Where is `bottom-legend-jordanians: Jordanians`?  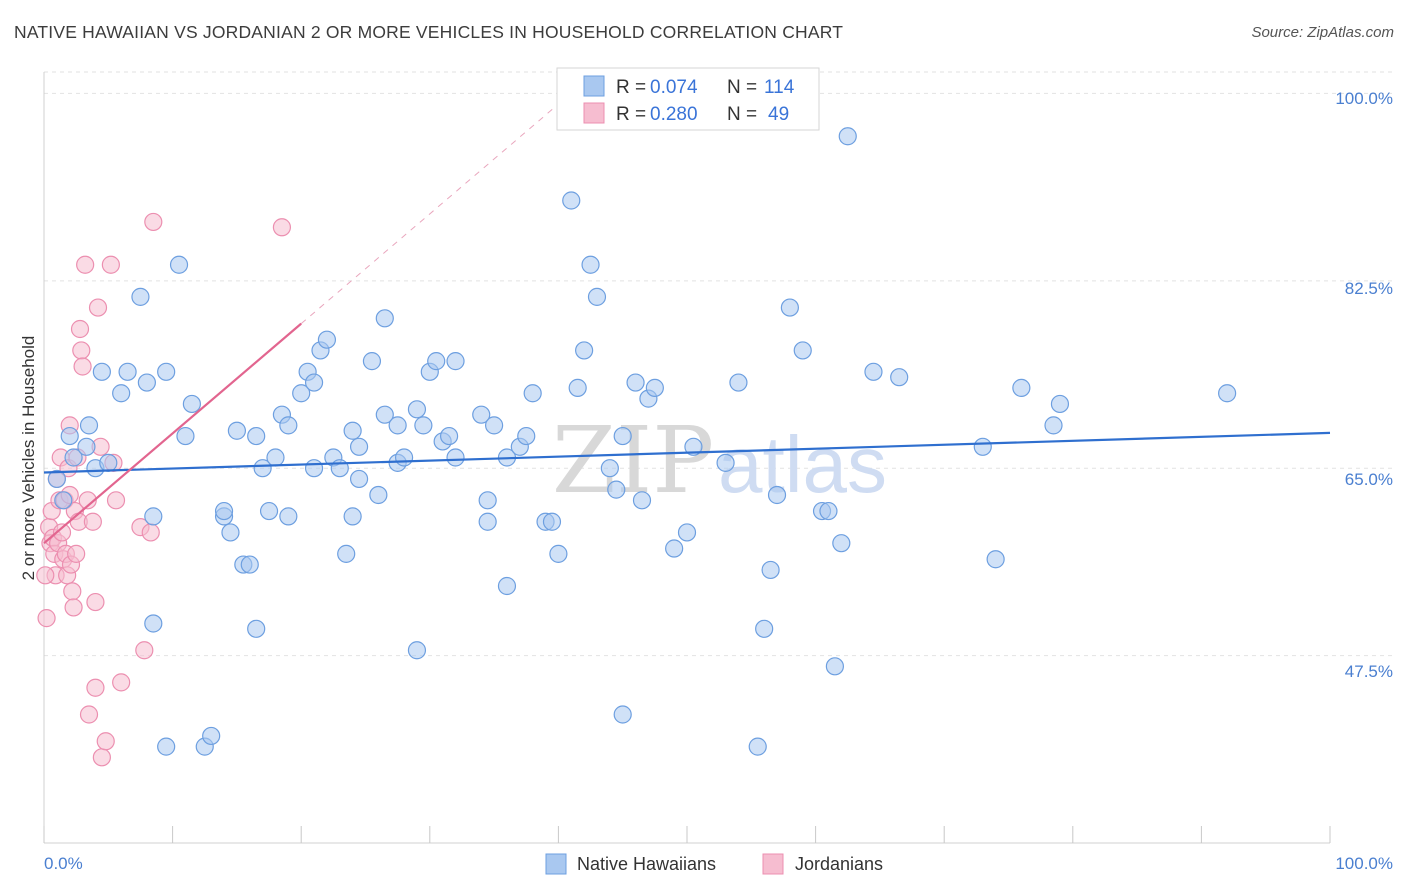 bottom-legend-jordanians: Jordanians is located at coordinates (839, 864).